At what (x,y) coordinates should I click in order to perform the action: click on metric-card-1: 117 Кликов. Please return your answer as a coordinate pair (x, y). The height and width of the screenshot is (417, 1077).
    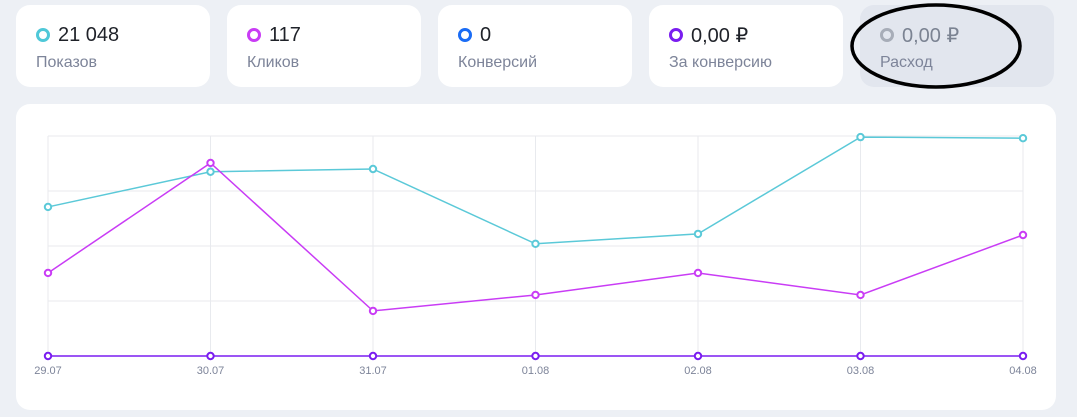
    Looking at the image, I should click on (324, 46).